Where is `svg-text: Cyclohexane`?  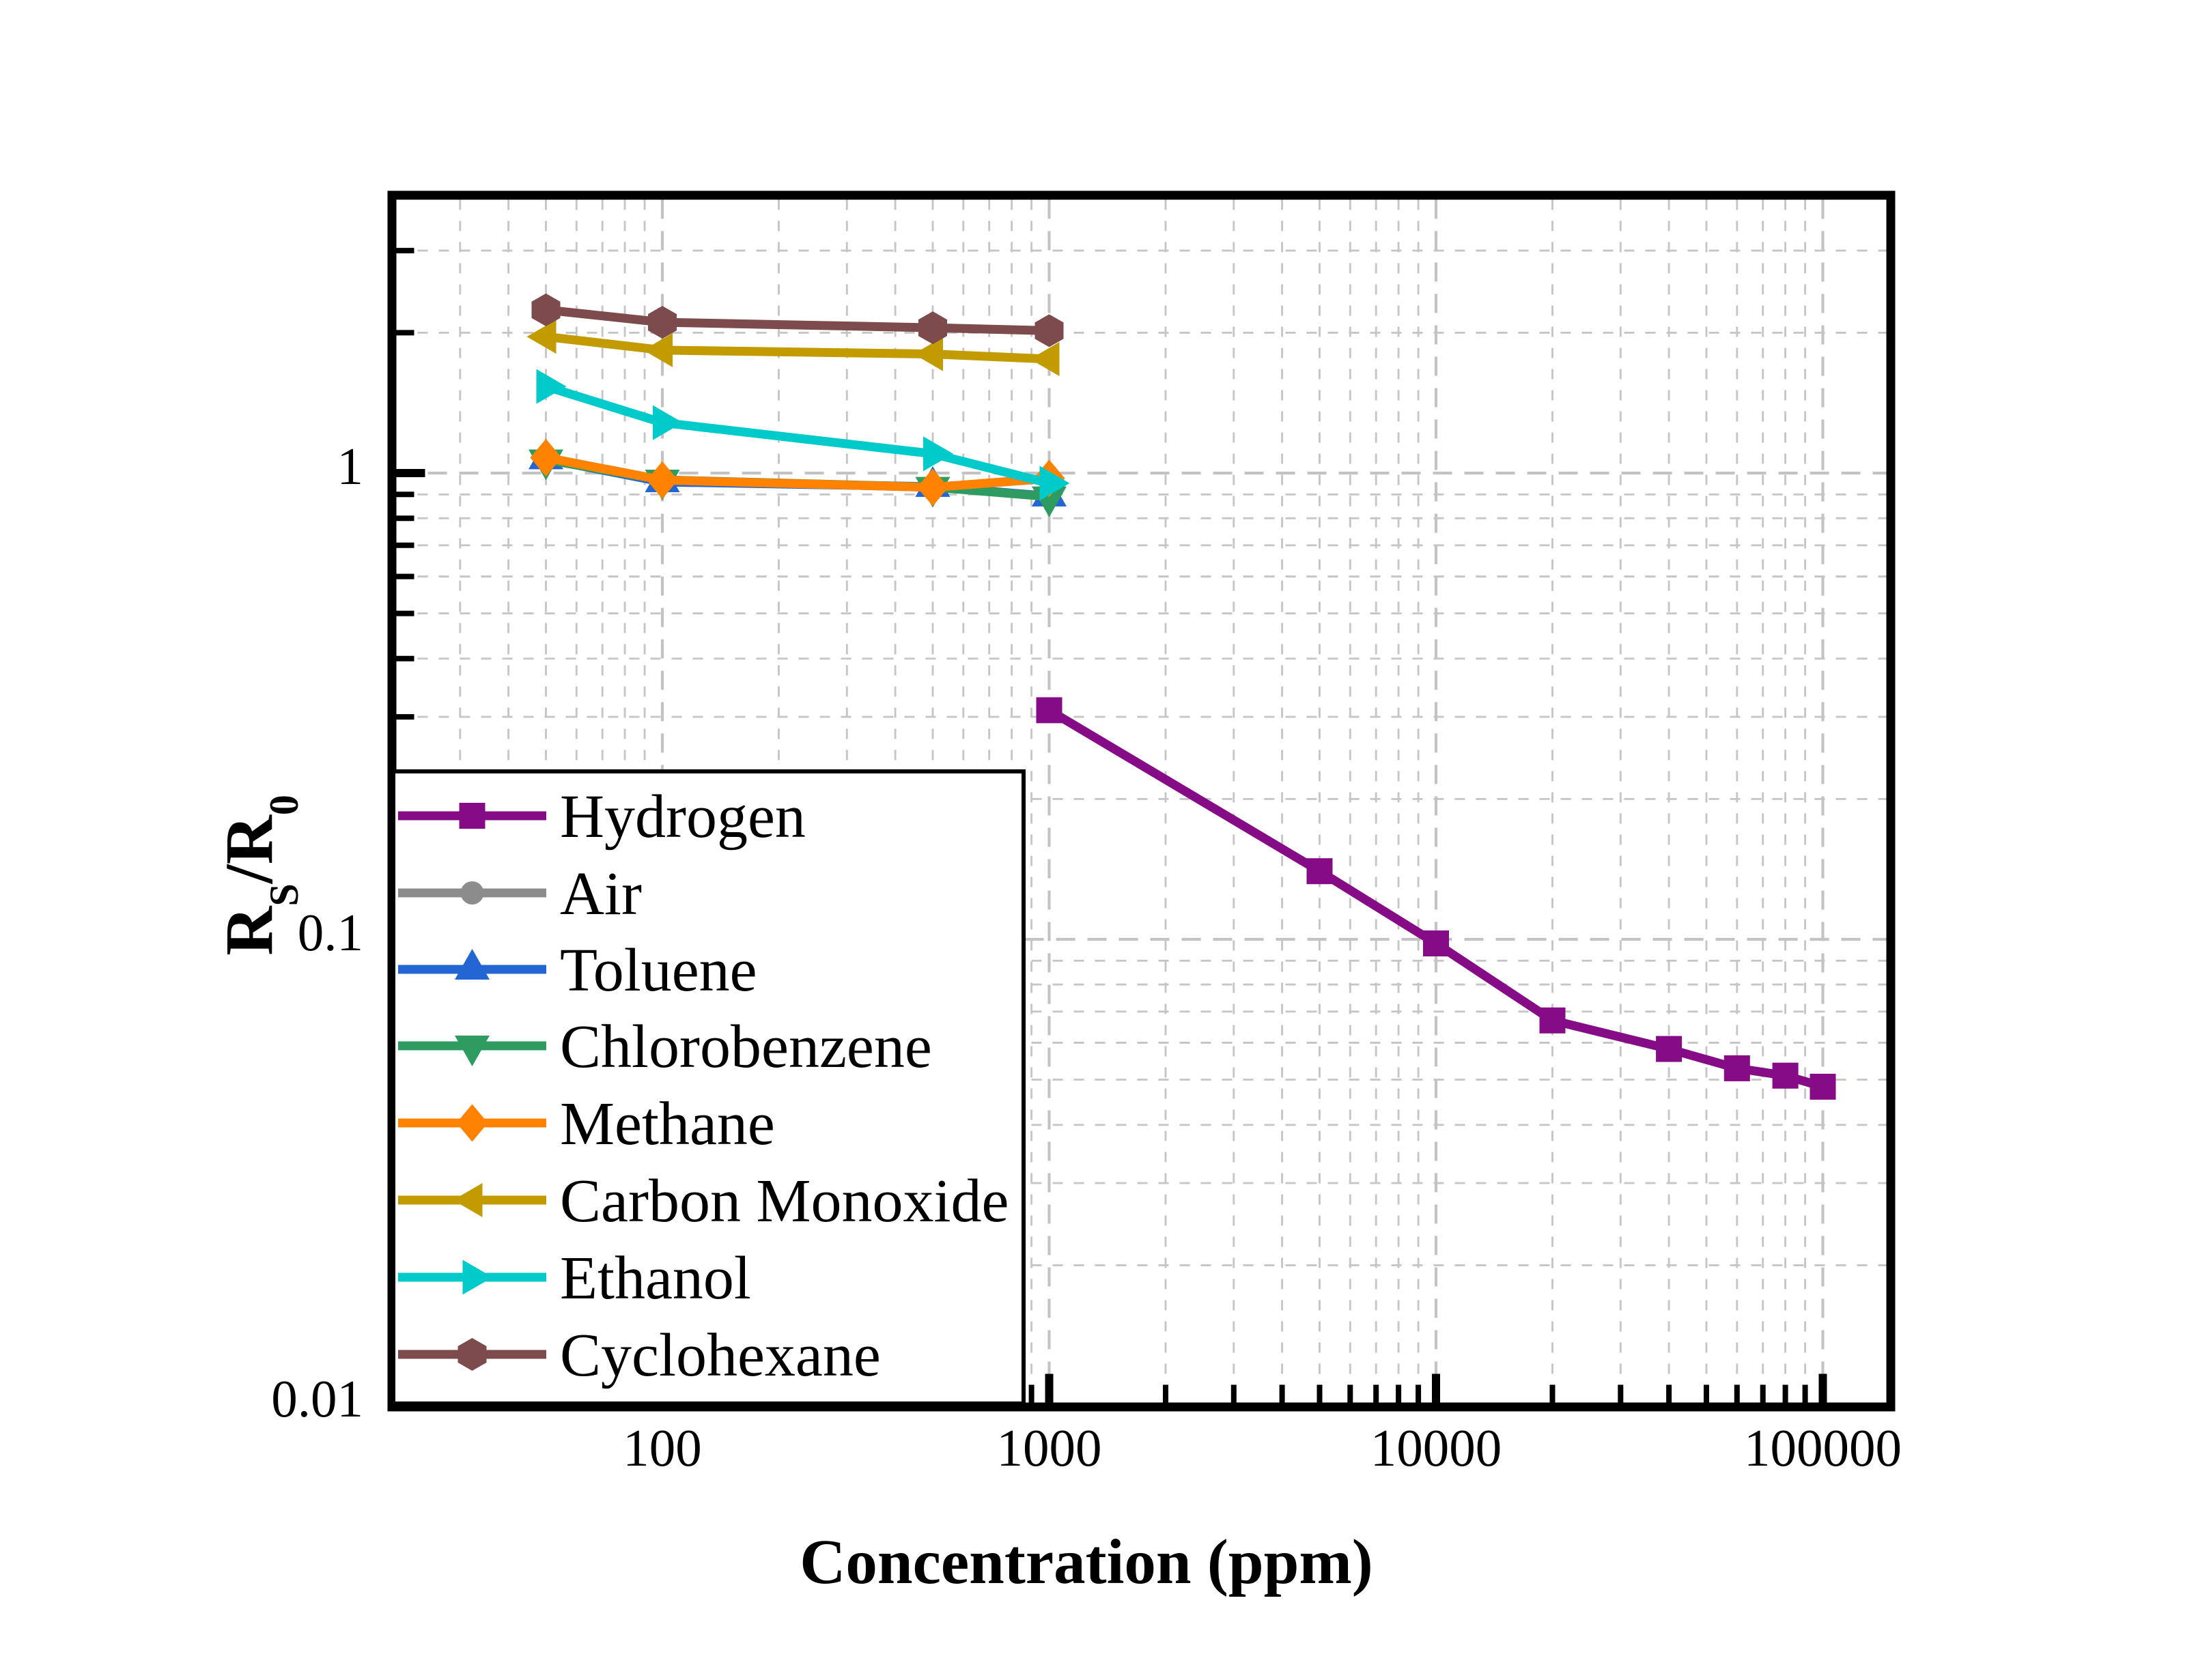
svg-text: Cyclohexane is located at coordinates (720, 1355).